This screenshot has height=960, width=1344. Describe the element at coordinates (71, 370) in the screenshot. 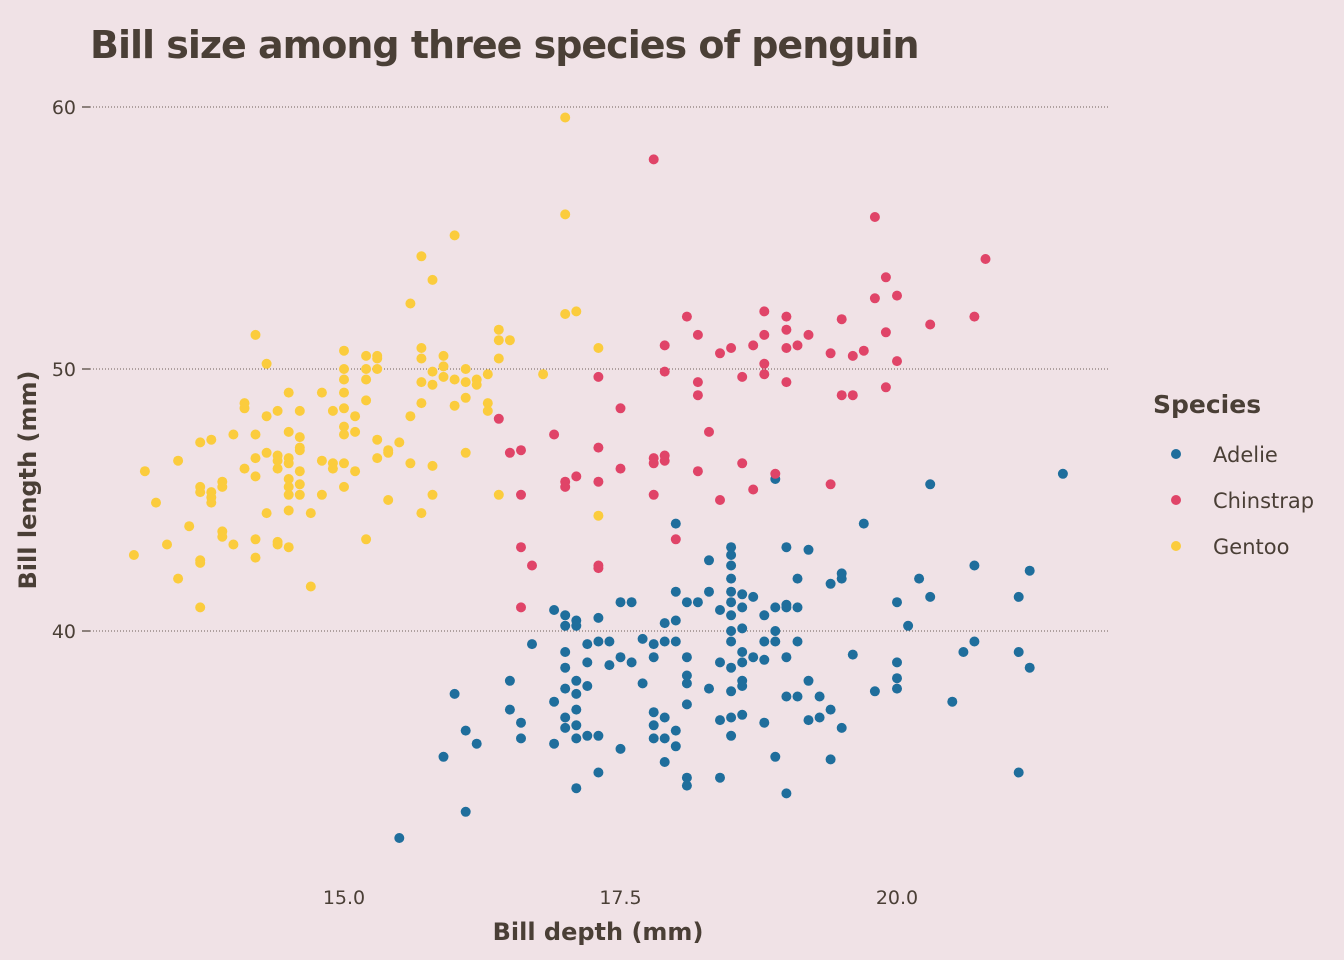

I see `y-axis: 40 50 60` at that location.